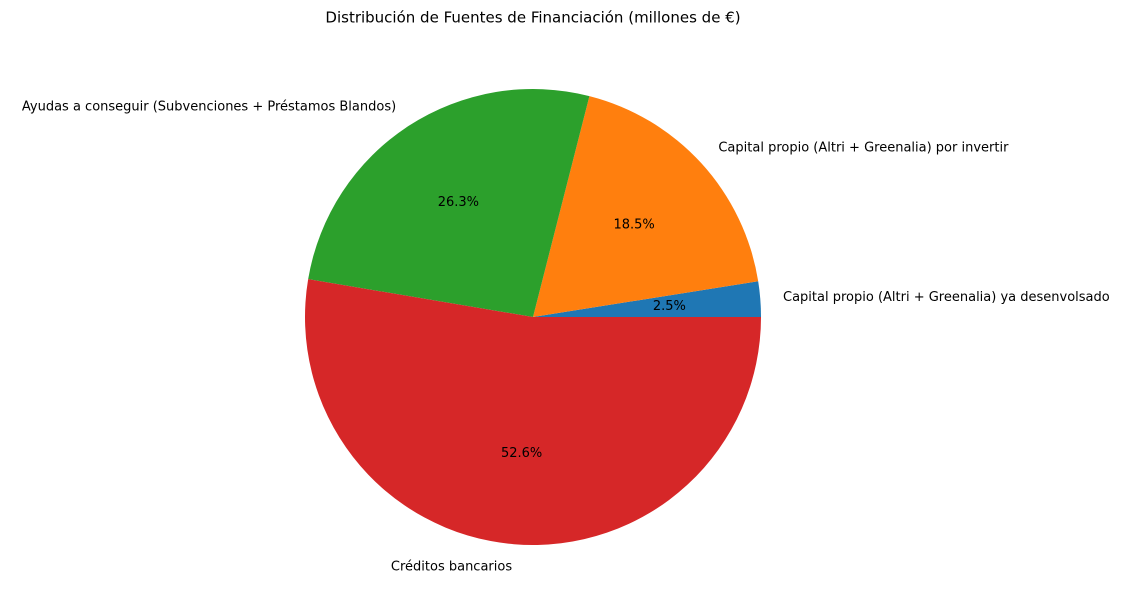 Image resolution: width=1138 pixels, height=604 pixels. I want to click on slice-label: Créditos bancarios, so click(451, 566).